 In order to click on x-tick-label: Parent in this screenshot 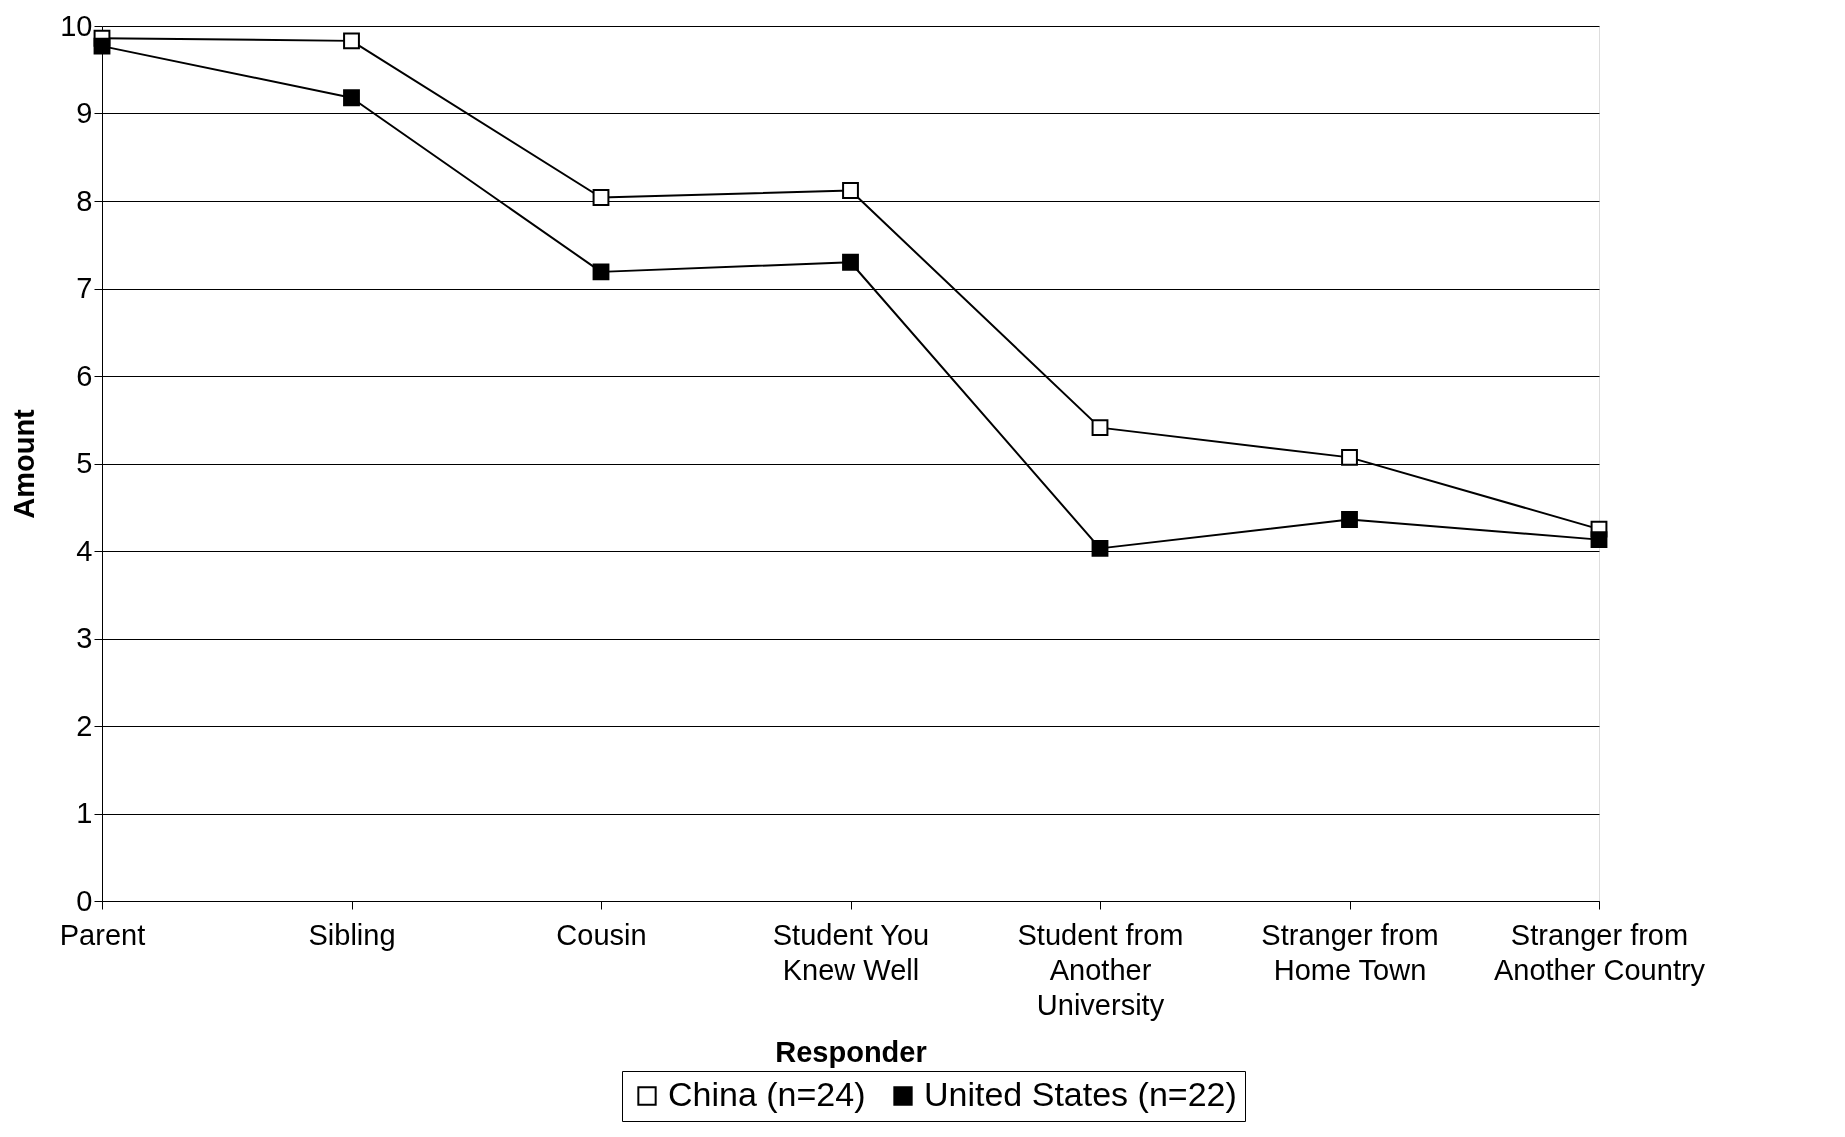, I will do `click(102, 934)`.